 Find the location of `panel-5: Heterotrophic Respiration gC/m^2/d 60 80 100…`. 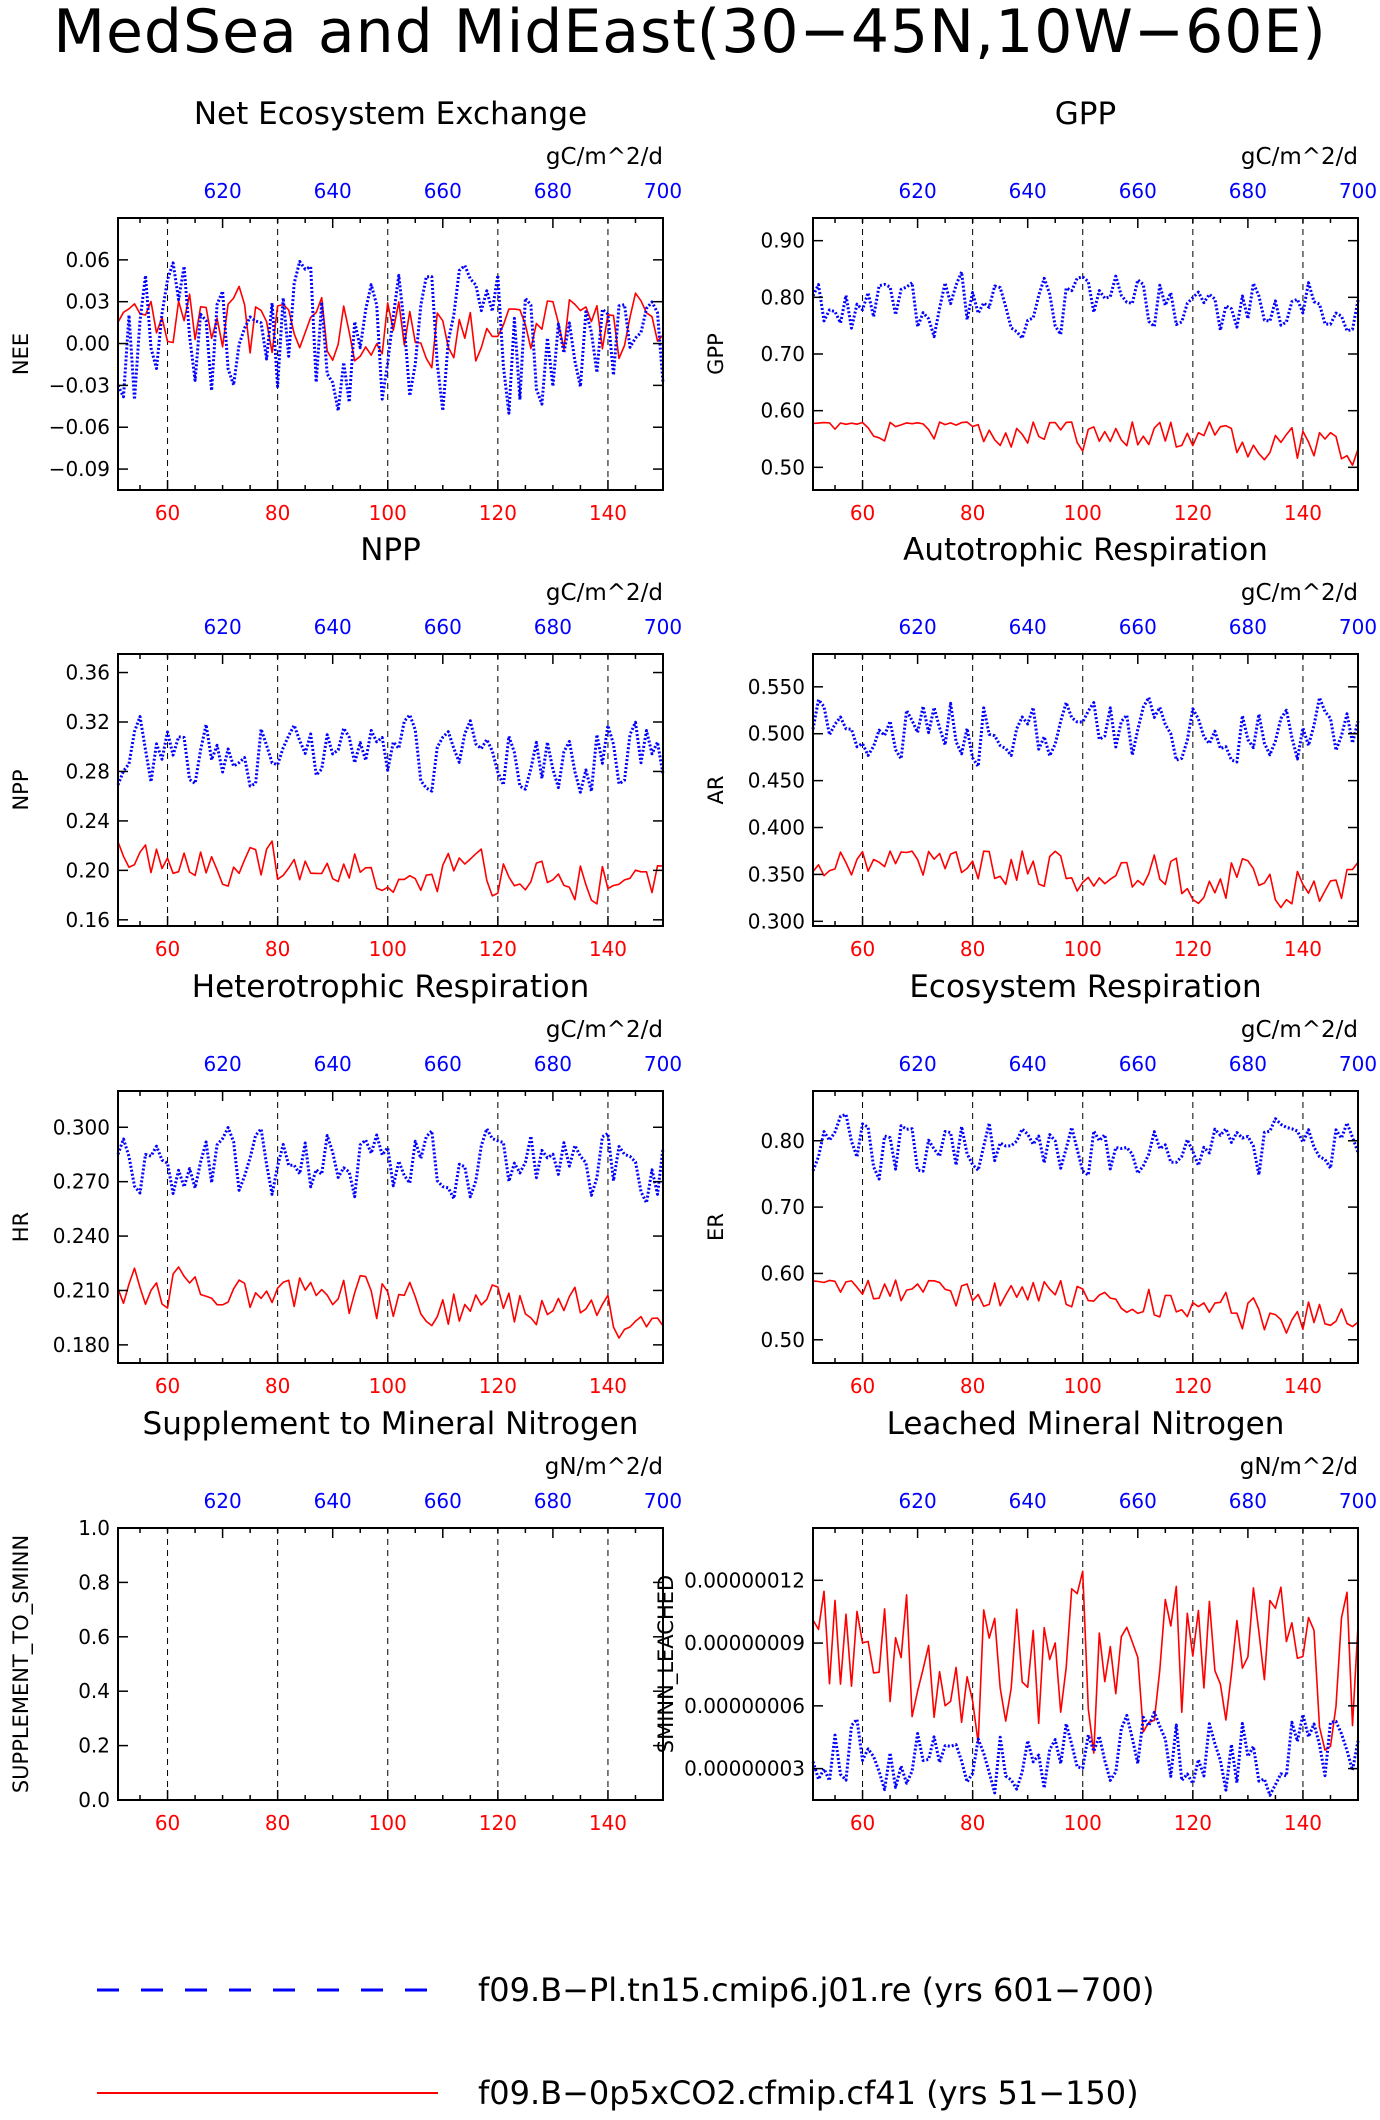

panel-5: Heterotrophic Respiration gC/m^2/d 60 80 100… is located at coordinates (345, 1183).